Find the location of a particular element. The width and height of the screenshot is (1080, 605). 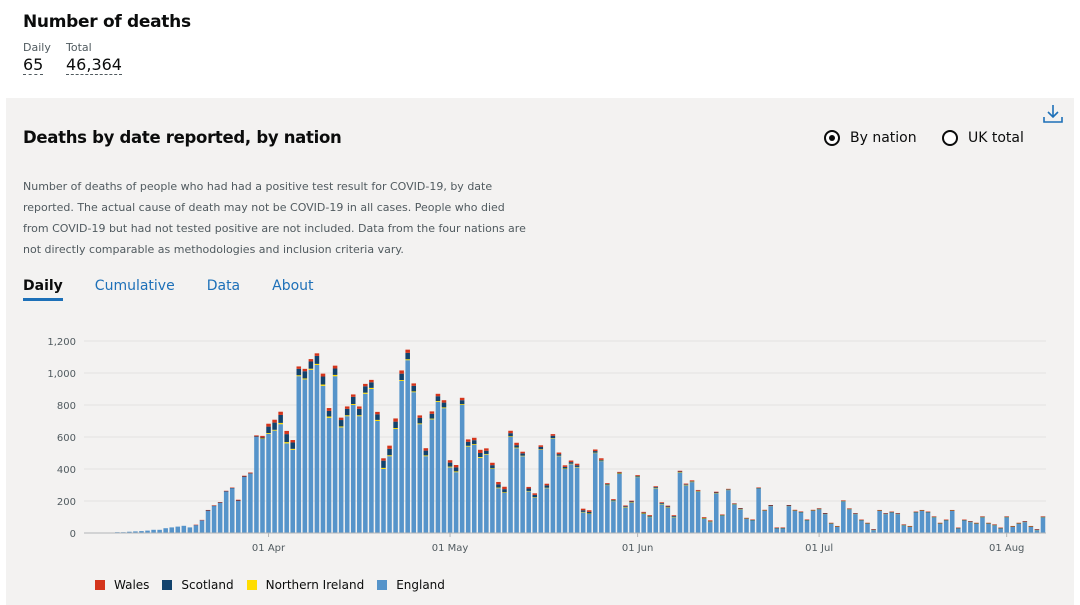

x-tick-label: 01 Apr is located at coordinates (269, 548).